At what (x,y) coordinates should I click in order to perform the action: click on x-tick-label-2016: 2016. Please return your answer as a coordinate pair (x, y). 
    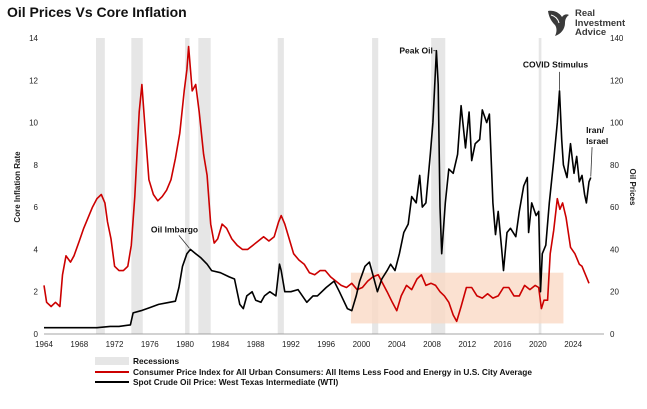
    Looking at the image, I should click on (503, 344).